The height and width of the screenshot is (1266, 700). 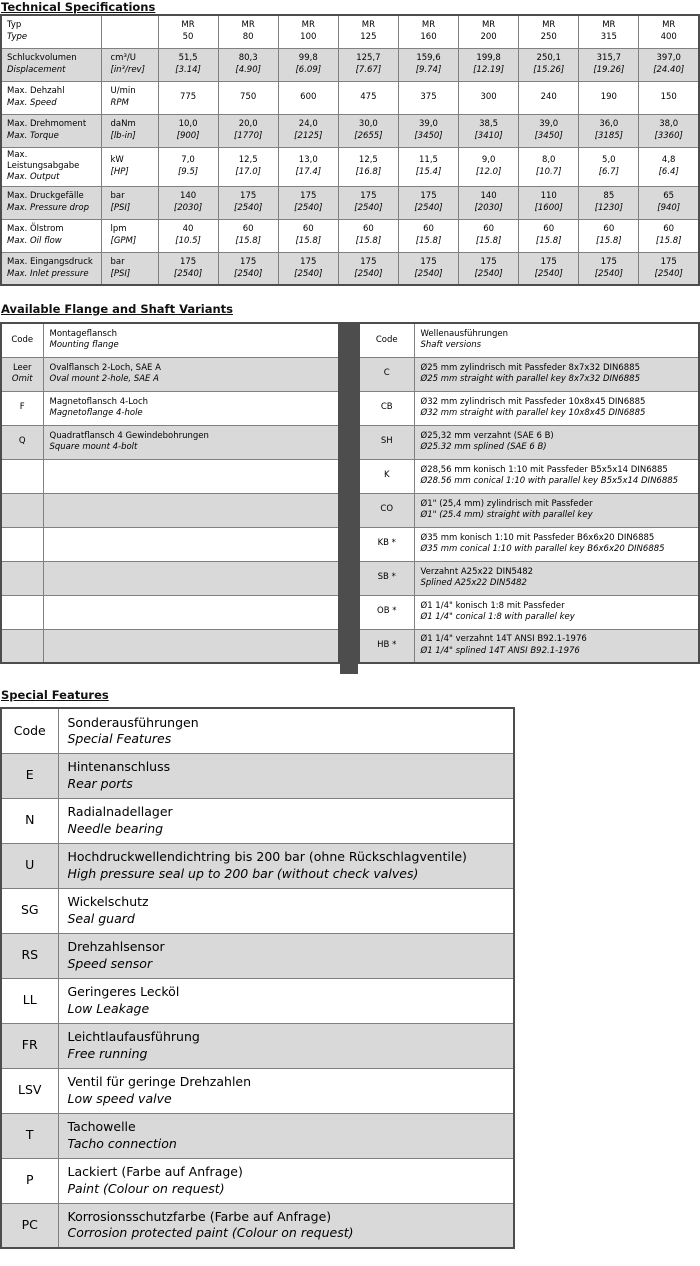 I want to click on spec-value-cell: MR 315, so click(x=609, y=31).